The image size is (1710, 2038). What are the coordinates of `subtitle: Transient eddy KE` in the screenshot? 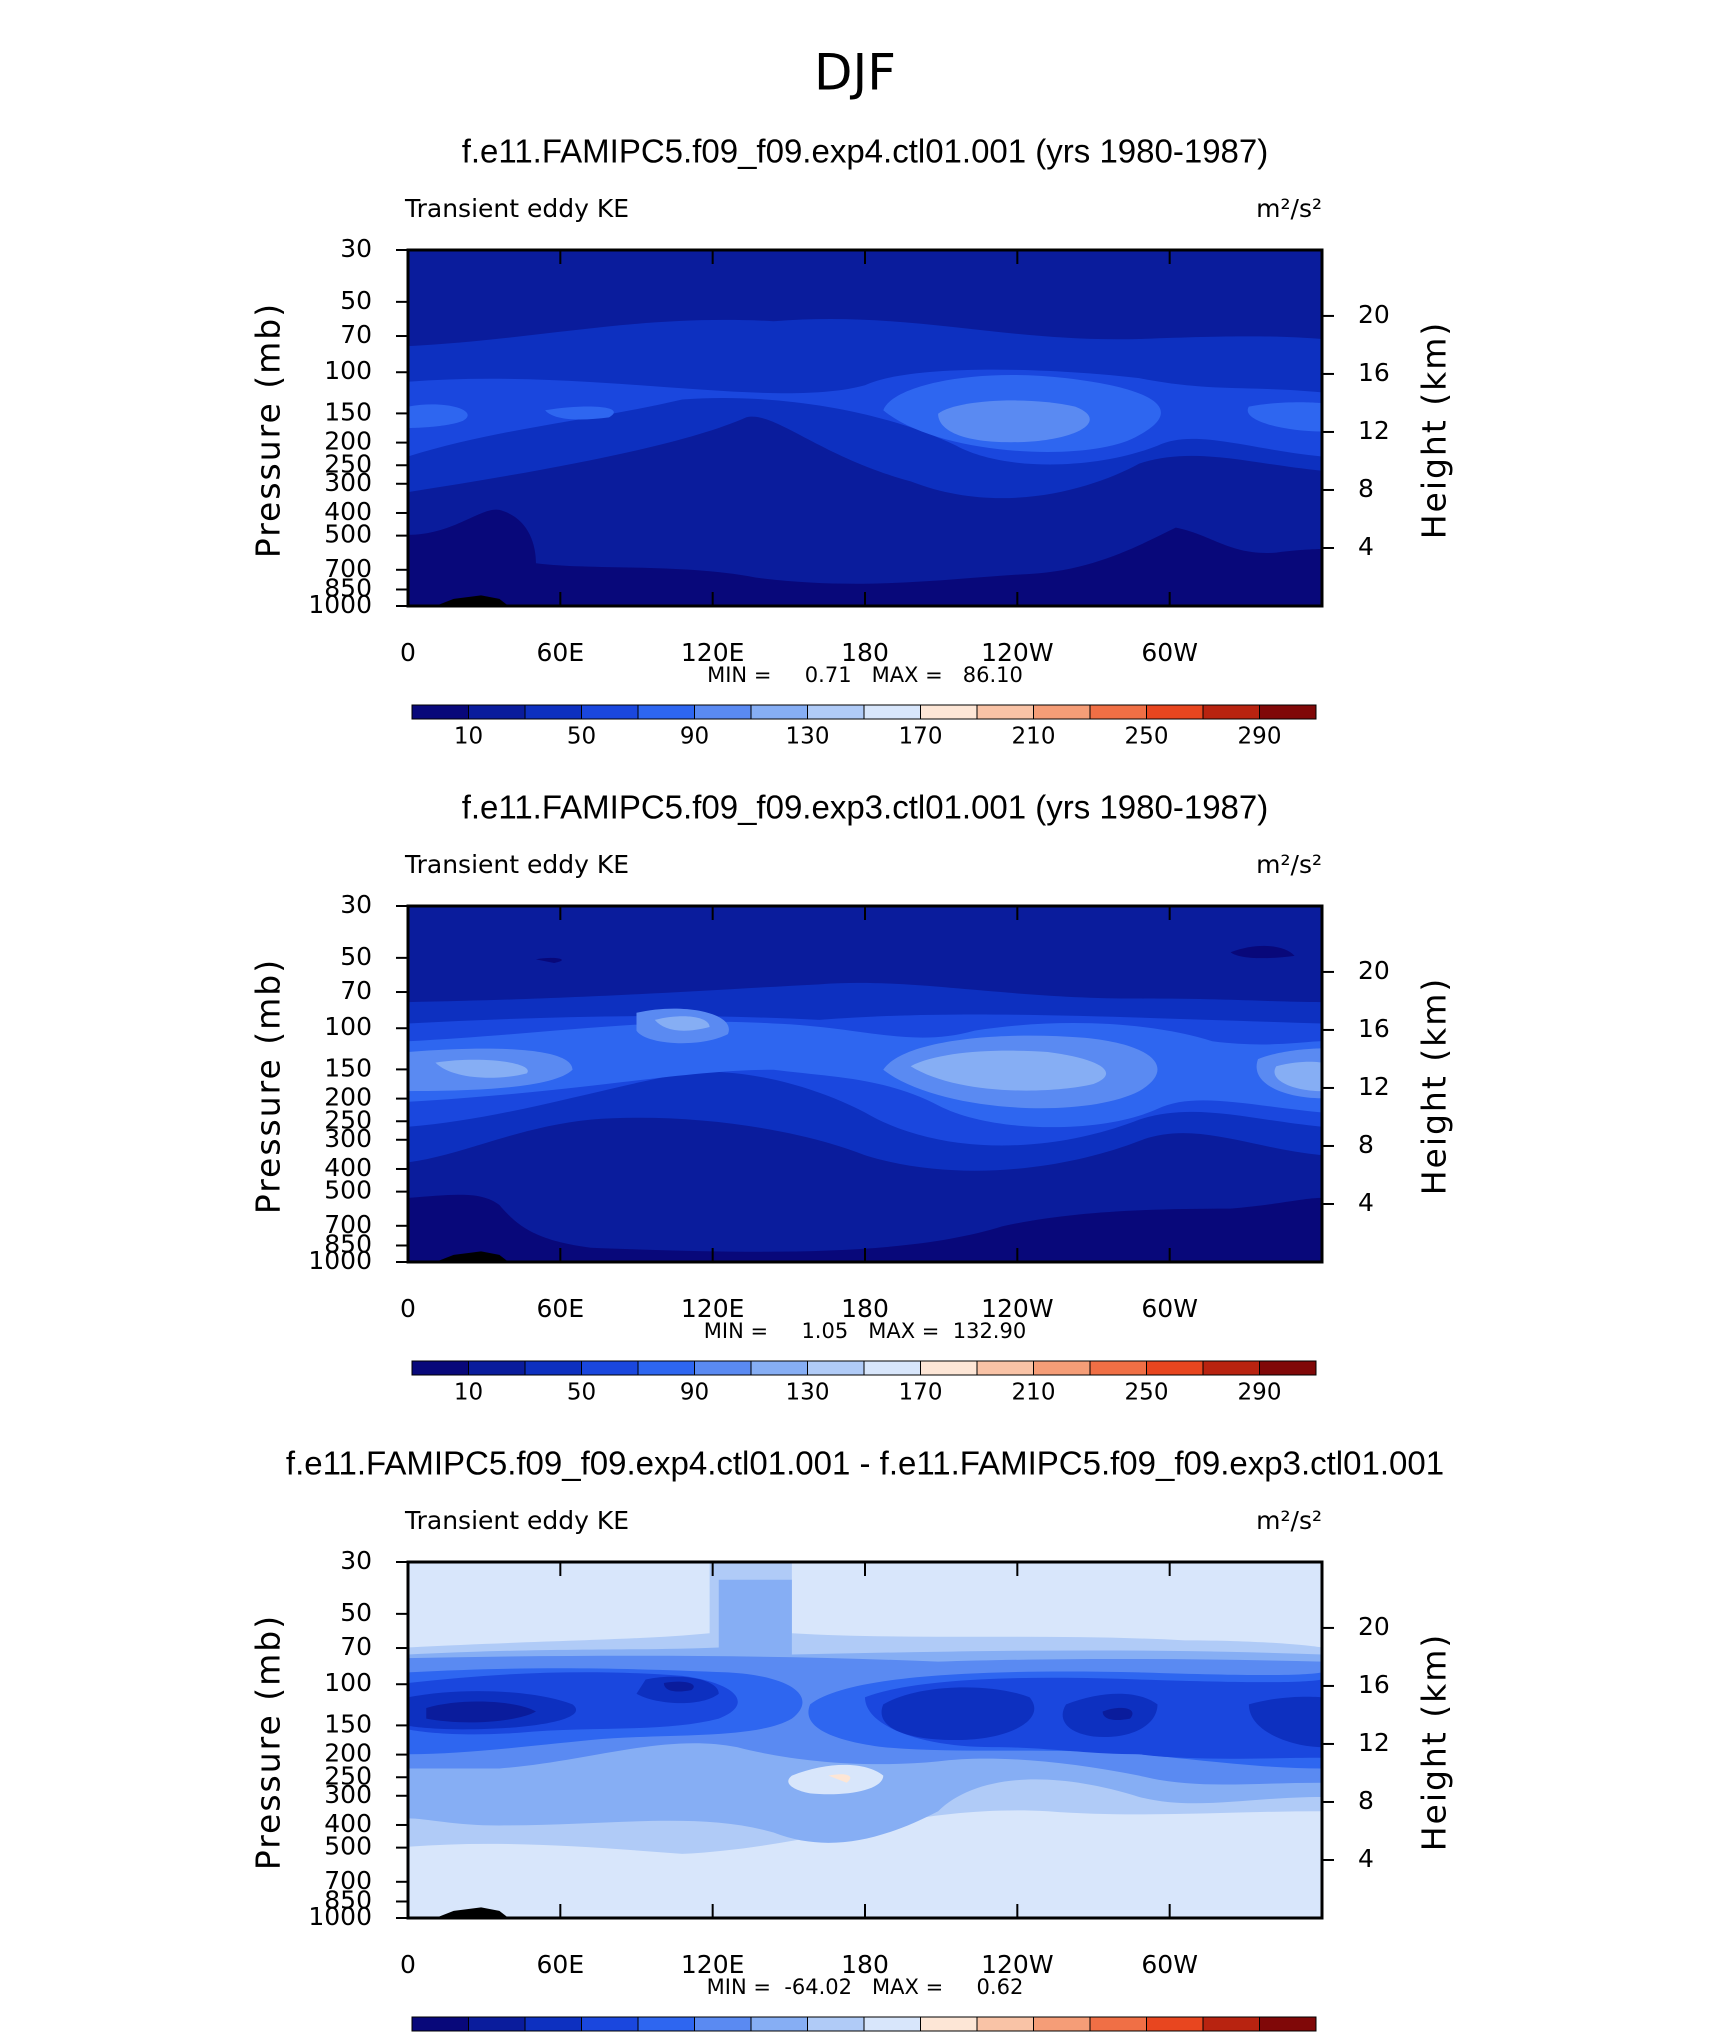 It's located at (516, 1520).